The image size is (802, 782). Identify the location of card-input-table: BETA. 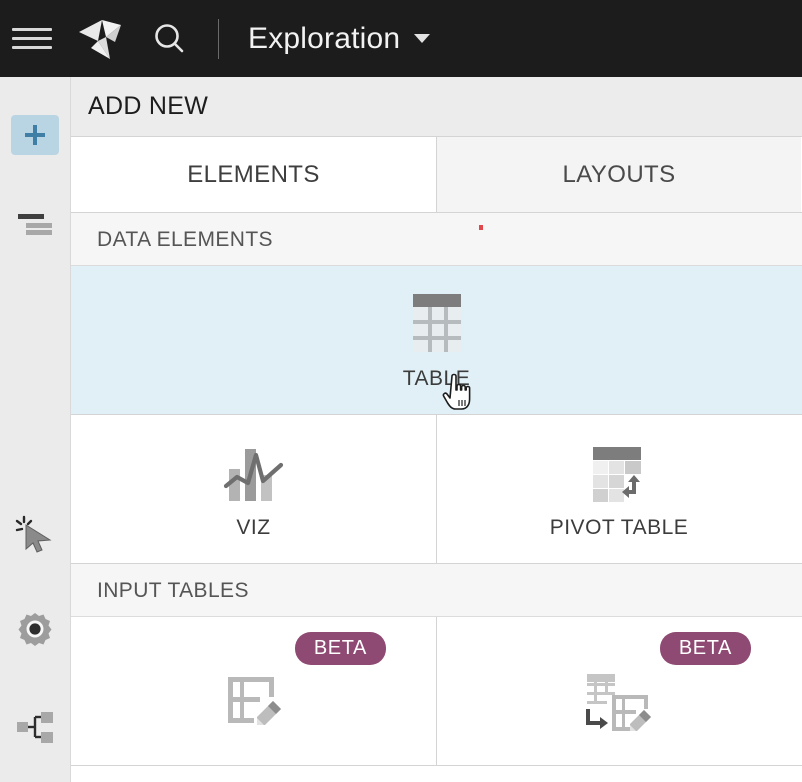
(253, 691).